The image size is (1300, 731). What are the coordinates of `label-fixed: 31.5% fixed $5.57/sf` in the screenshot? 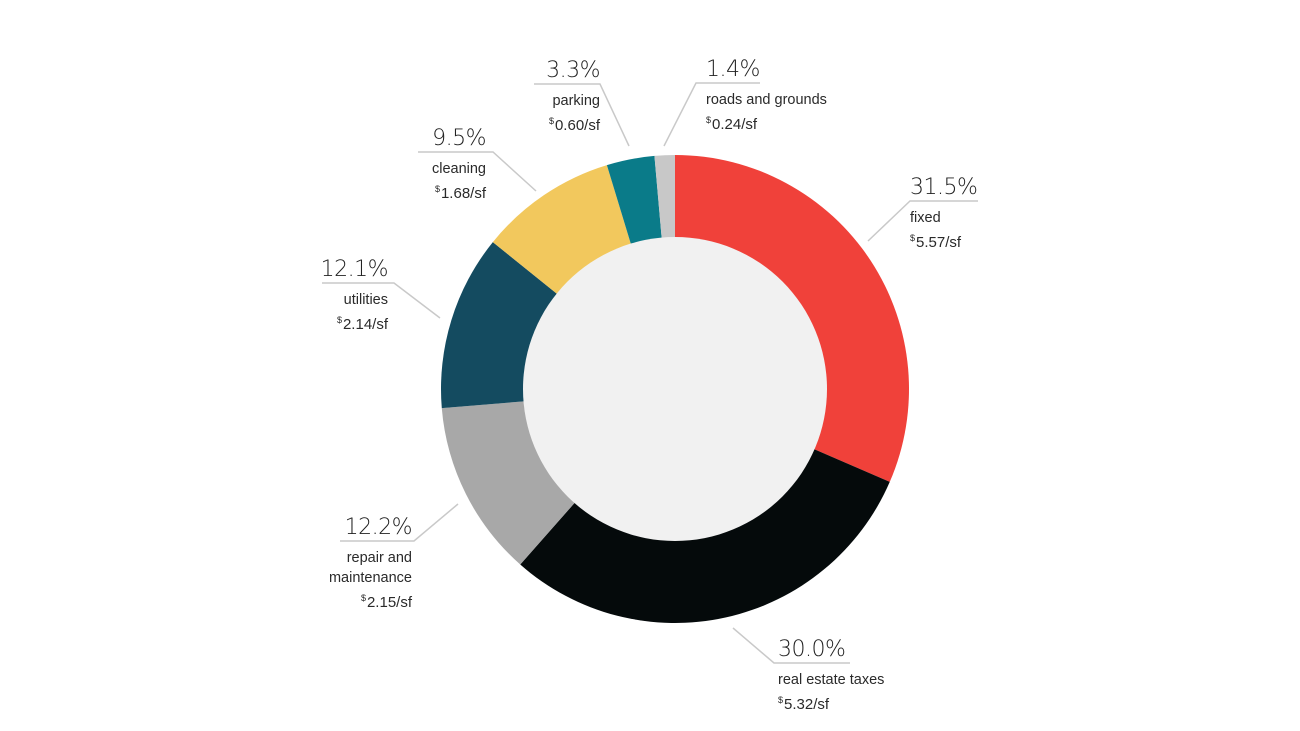 It's located at (985, 214).